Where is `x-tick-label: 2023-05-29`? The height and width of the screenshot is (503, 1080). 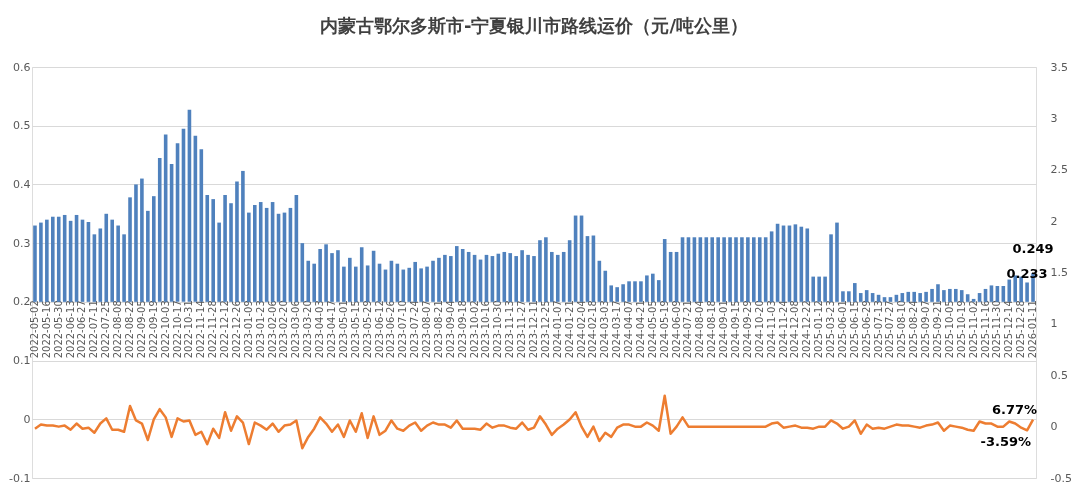 x-tick-label: 2023-05-29 is located at coordinates (367, 329).